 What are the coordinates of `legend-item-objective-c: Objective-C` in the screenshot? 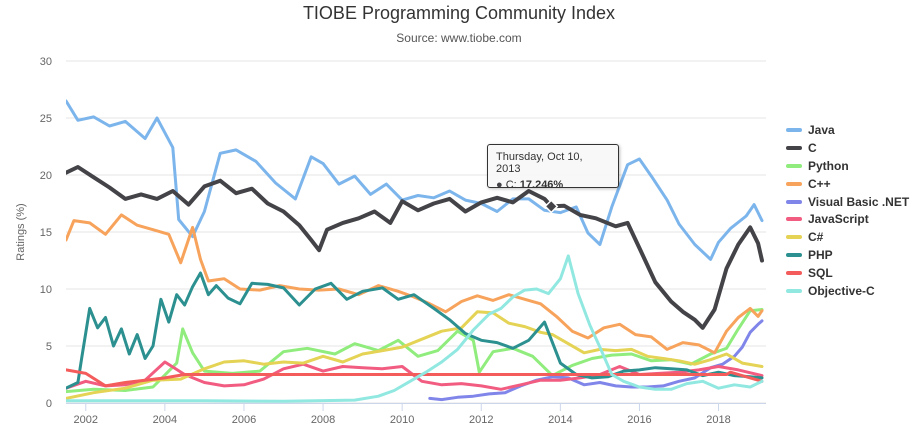 It's located at (847, 291).